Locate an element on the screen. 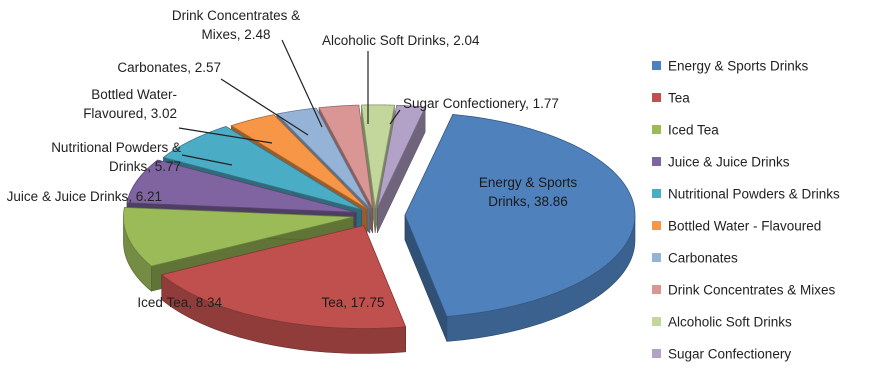 The height and width of the screenshot is (372, 869). data-label-sugar-confectionery: Sugar Confectionery, 1.77 is located at coordinates (481, 103).